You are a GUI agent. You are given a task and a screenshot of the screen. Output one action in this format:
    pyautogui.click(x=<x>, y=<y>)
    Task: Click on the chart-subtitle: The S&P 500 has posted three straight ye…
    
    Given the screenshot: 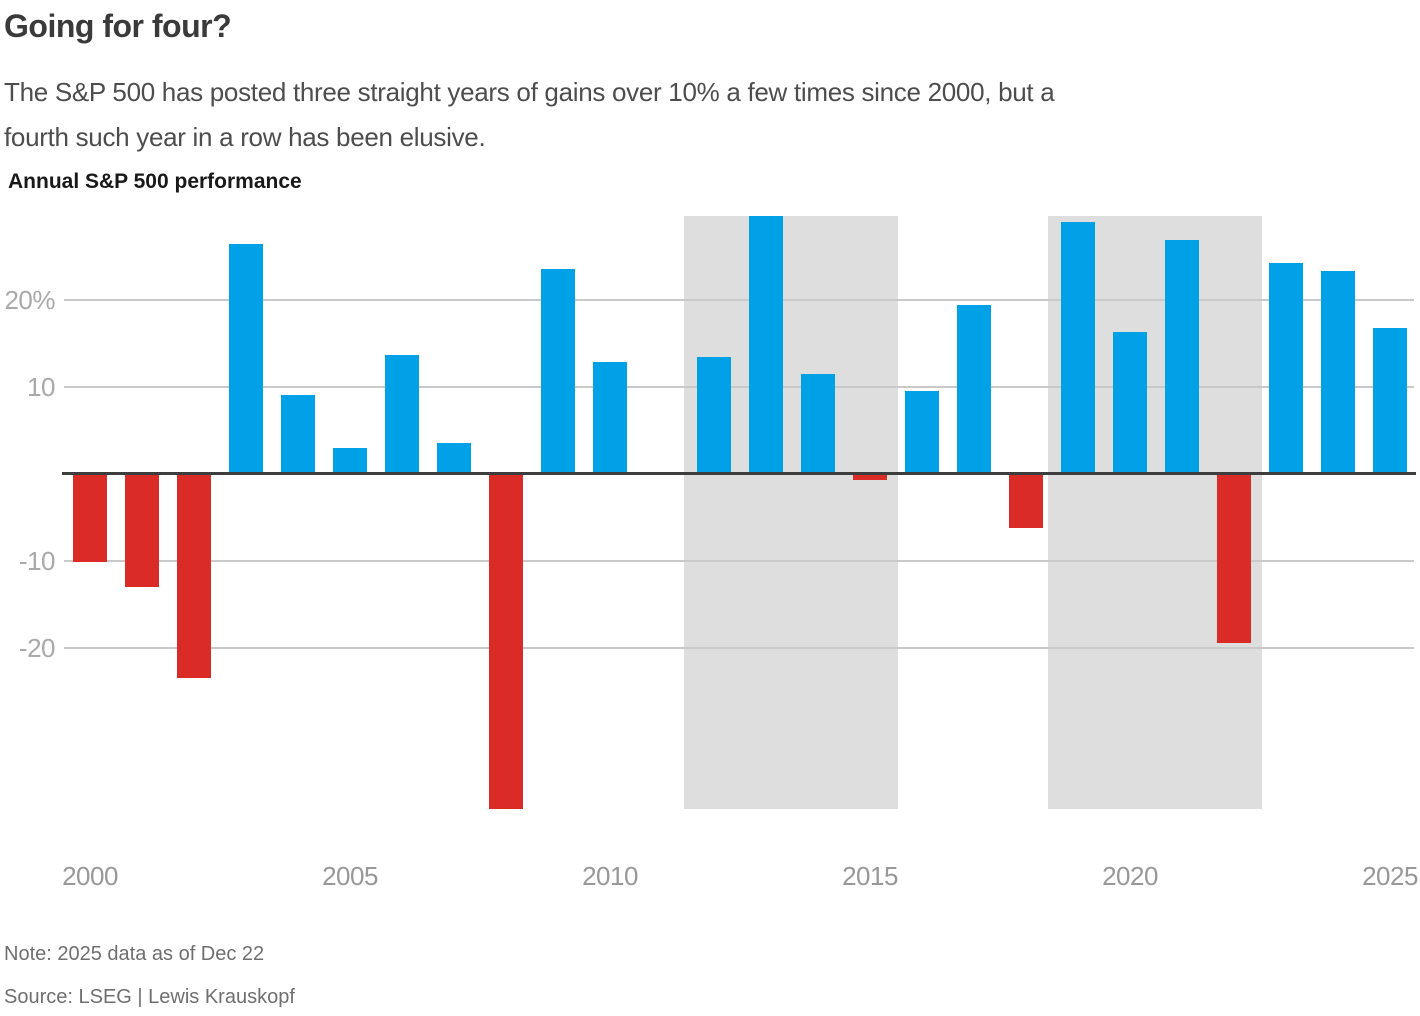 What is the action you would take?
    pyautogui.click(x=529, y=115)
    